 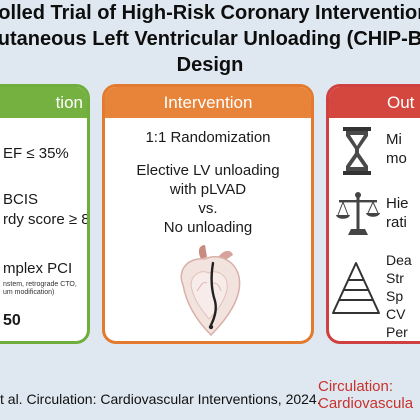 What do you see at coordinates (210, 65) in the screenshot?
I see `title-line-3: Design` at bounding box center [210, 65].